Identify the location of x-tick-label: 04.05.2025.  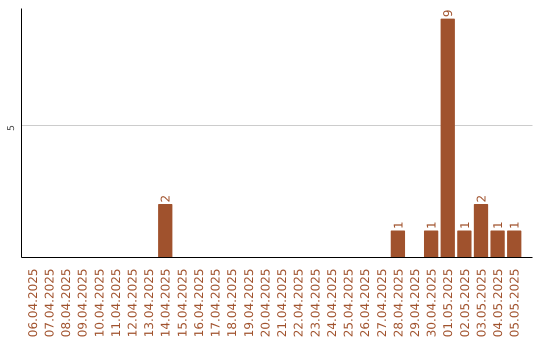
(498, 303).